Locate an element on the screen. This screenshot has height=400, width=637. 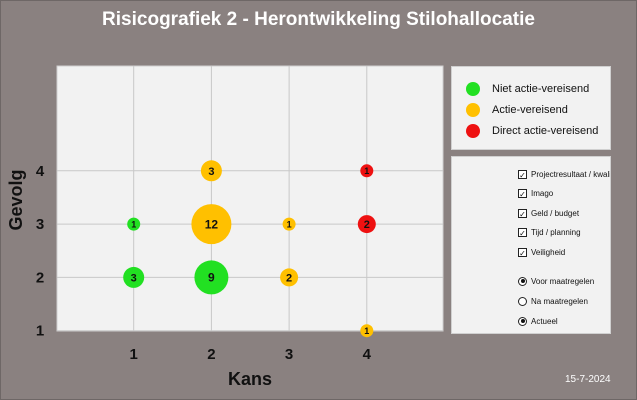
bubble-count-label: 12 is located at coordinates (212, 224).